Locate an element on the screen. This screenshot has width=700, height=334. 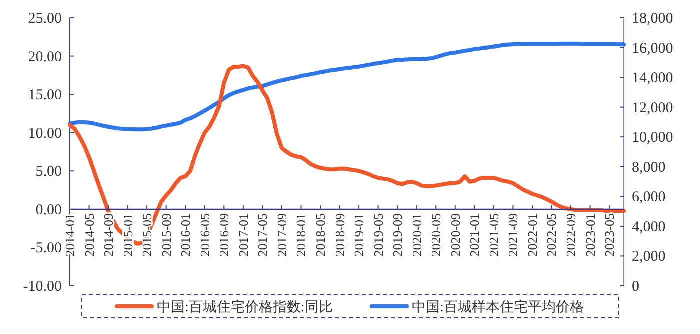
y-tick-label: 5.00 is located at coordinates (49, 172).